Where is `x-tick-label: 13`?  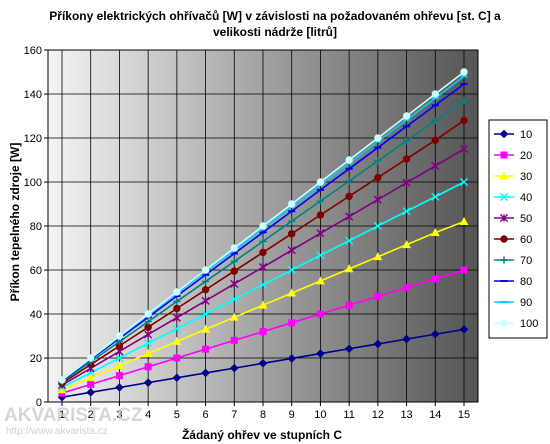
x-tick-label: 13 is located at coordinates (406, 415).